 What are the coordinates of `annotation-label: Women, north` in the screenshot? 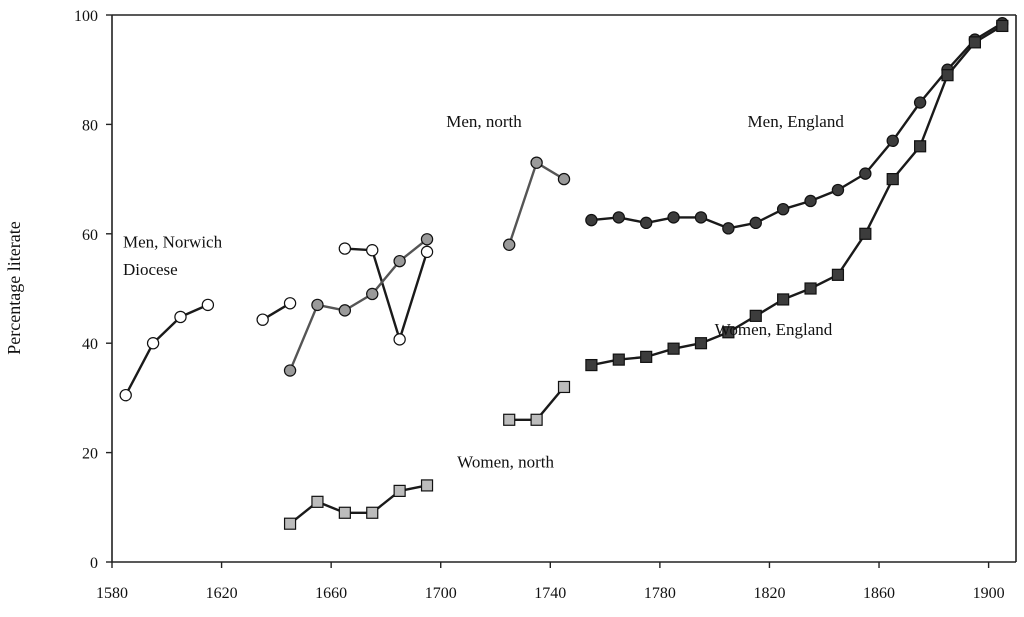 It's located at (505, 461).